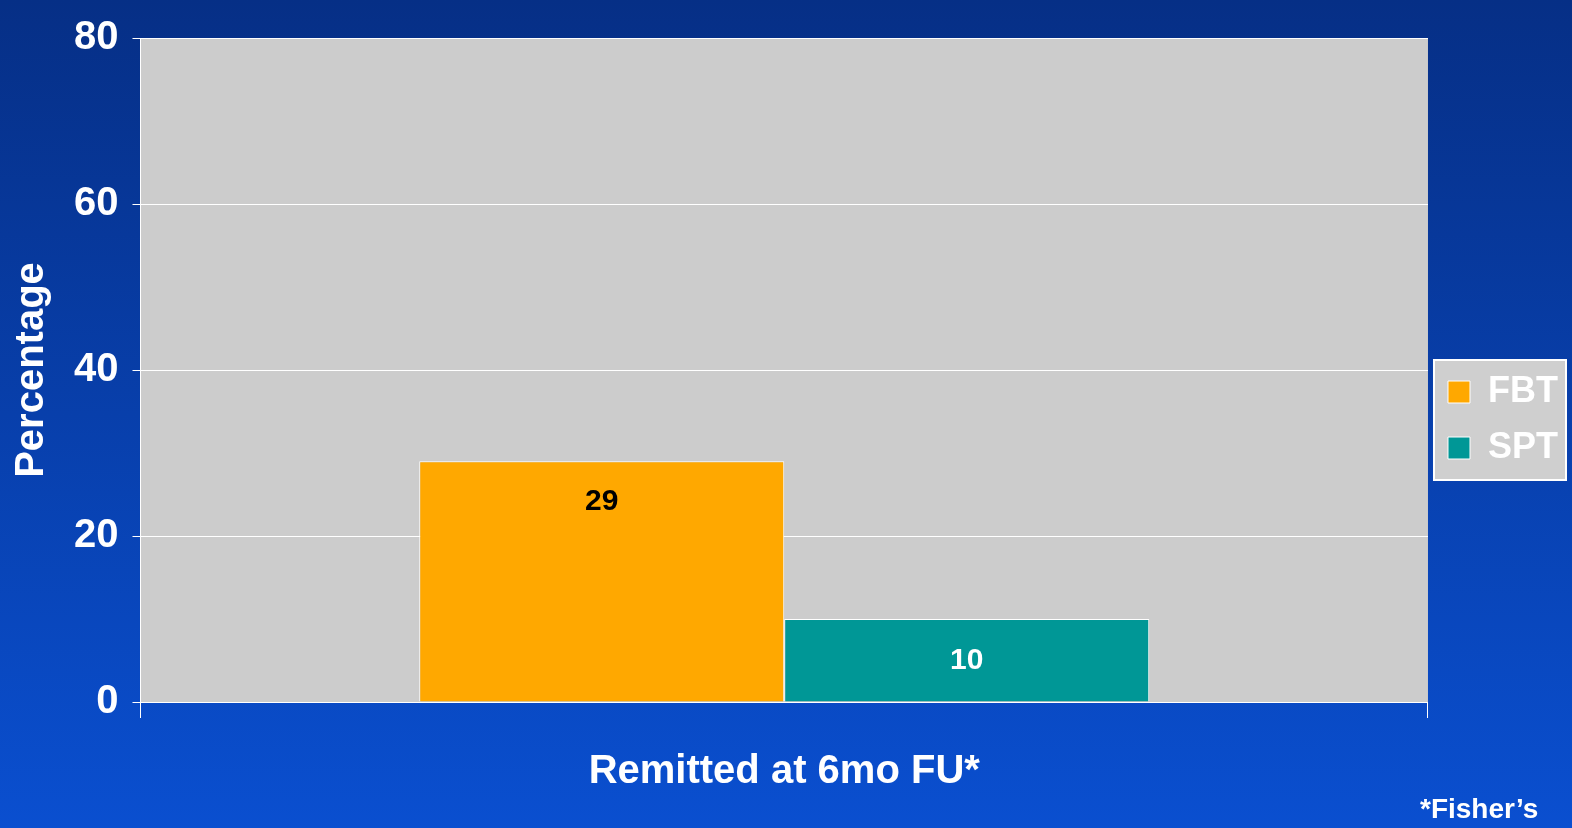  I want to click on y-tick-label: 80, so click(96, 35).